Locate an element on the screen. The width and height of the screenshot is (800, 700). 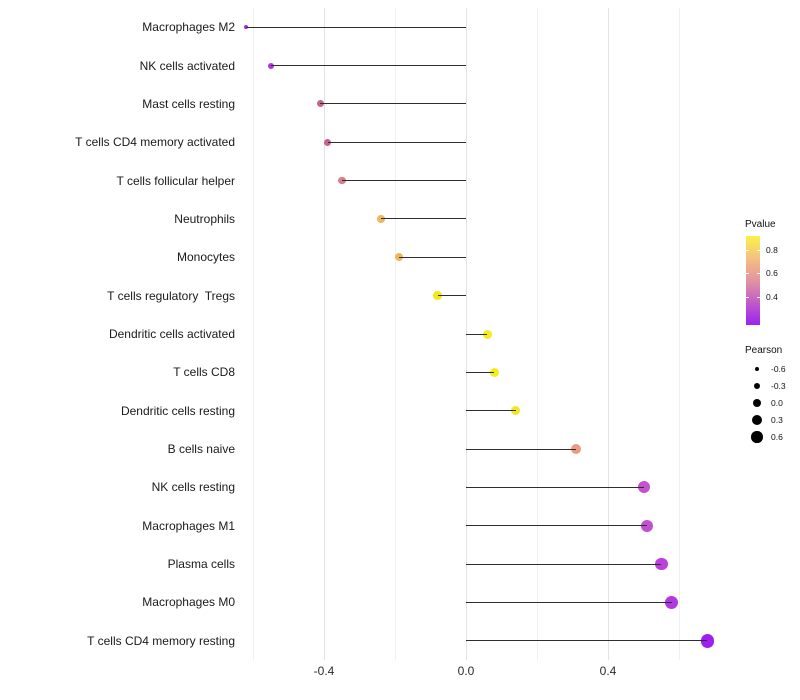
x-axis-tick-label: 0.0 is located at coordinates (466, 671).